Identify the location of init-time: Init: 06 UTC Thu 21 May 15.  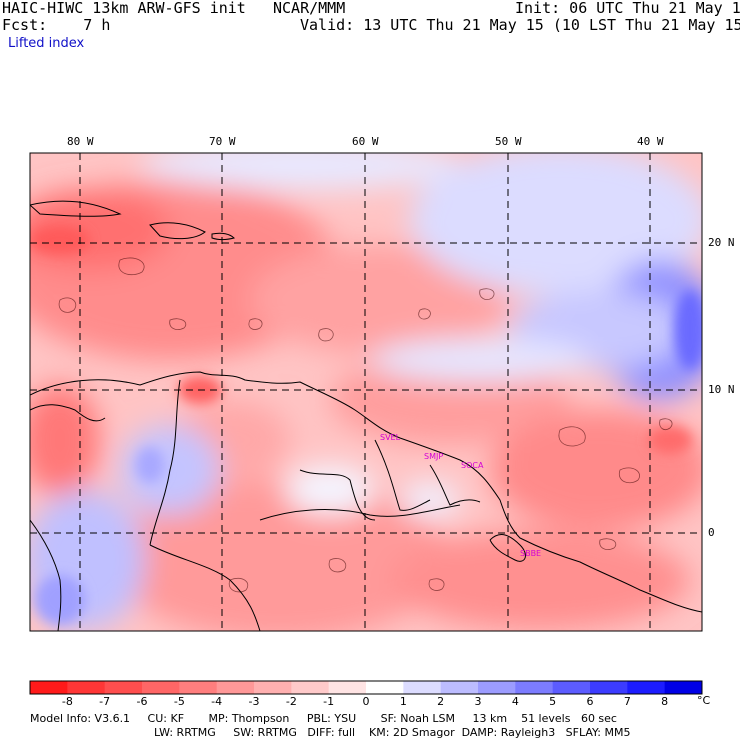
(627, 8).